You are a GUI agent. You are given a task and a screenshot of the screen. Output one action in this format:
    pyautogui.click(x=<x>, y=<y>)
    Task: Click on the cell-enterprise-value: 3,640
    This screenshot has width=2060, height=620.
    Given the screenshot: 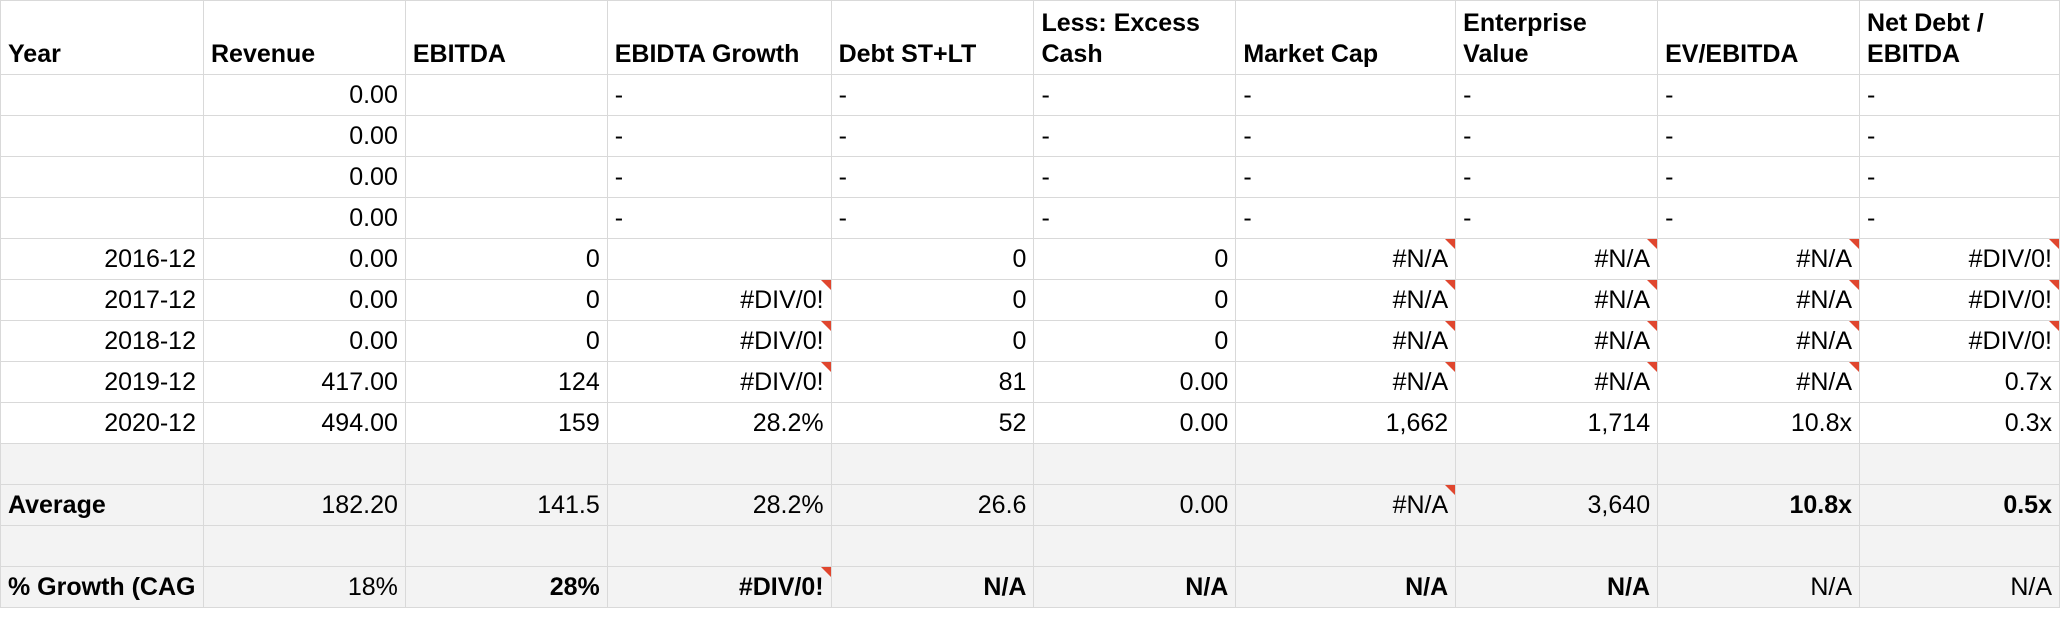 What is the action you would take?
    pyautogui.click(x=1557, y=505)
    